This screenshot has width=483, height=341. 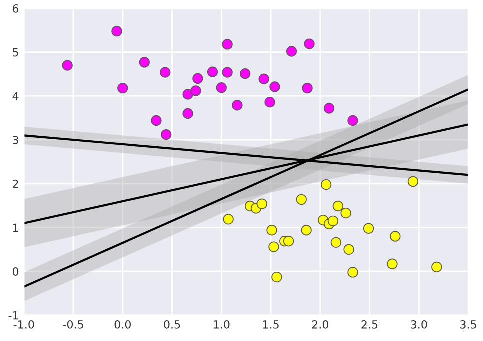 What do you see at coordinates (15, 228) in the screenshot?
I see `y-tick-label: 1` at bounding box center [15, 228].